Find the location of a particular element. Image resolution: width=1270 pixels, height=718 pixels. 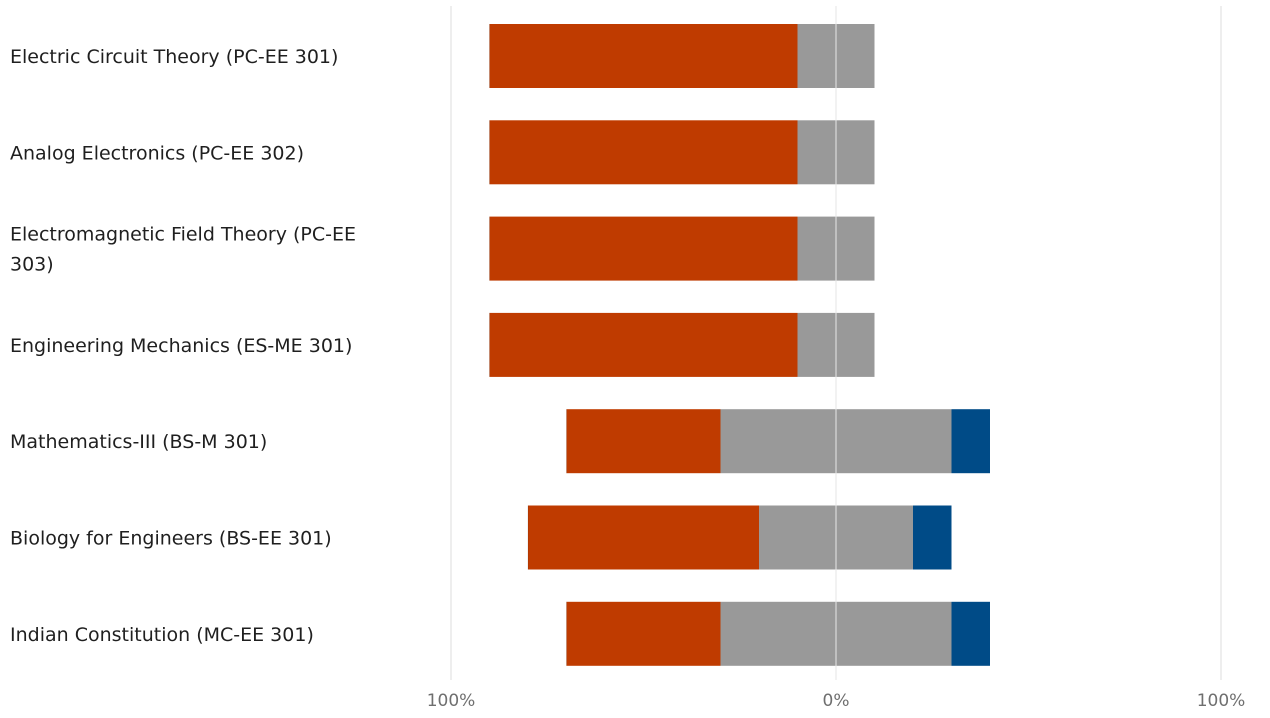

category-label: Mathematics-III (BS-M 301) is located at coordinates (138, 442).